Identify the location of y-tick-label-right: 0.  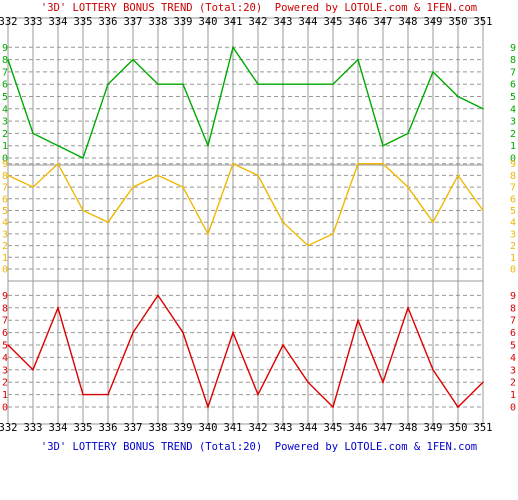
(513, 408).